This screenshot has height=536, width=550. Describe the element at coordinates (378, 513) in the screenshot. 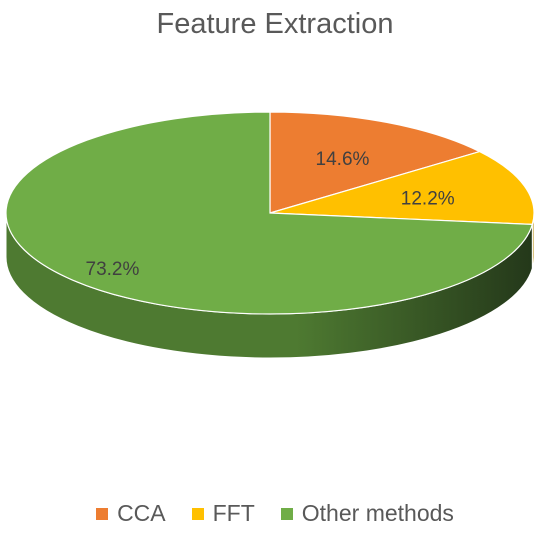

I see `legend-label-other-methods: Other methods` at that location.